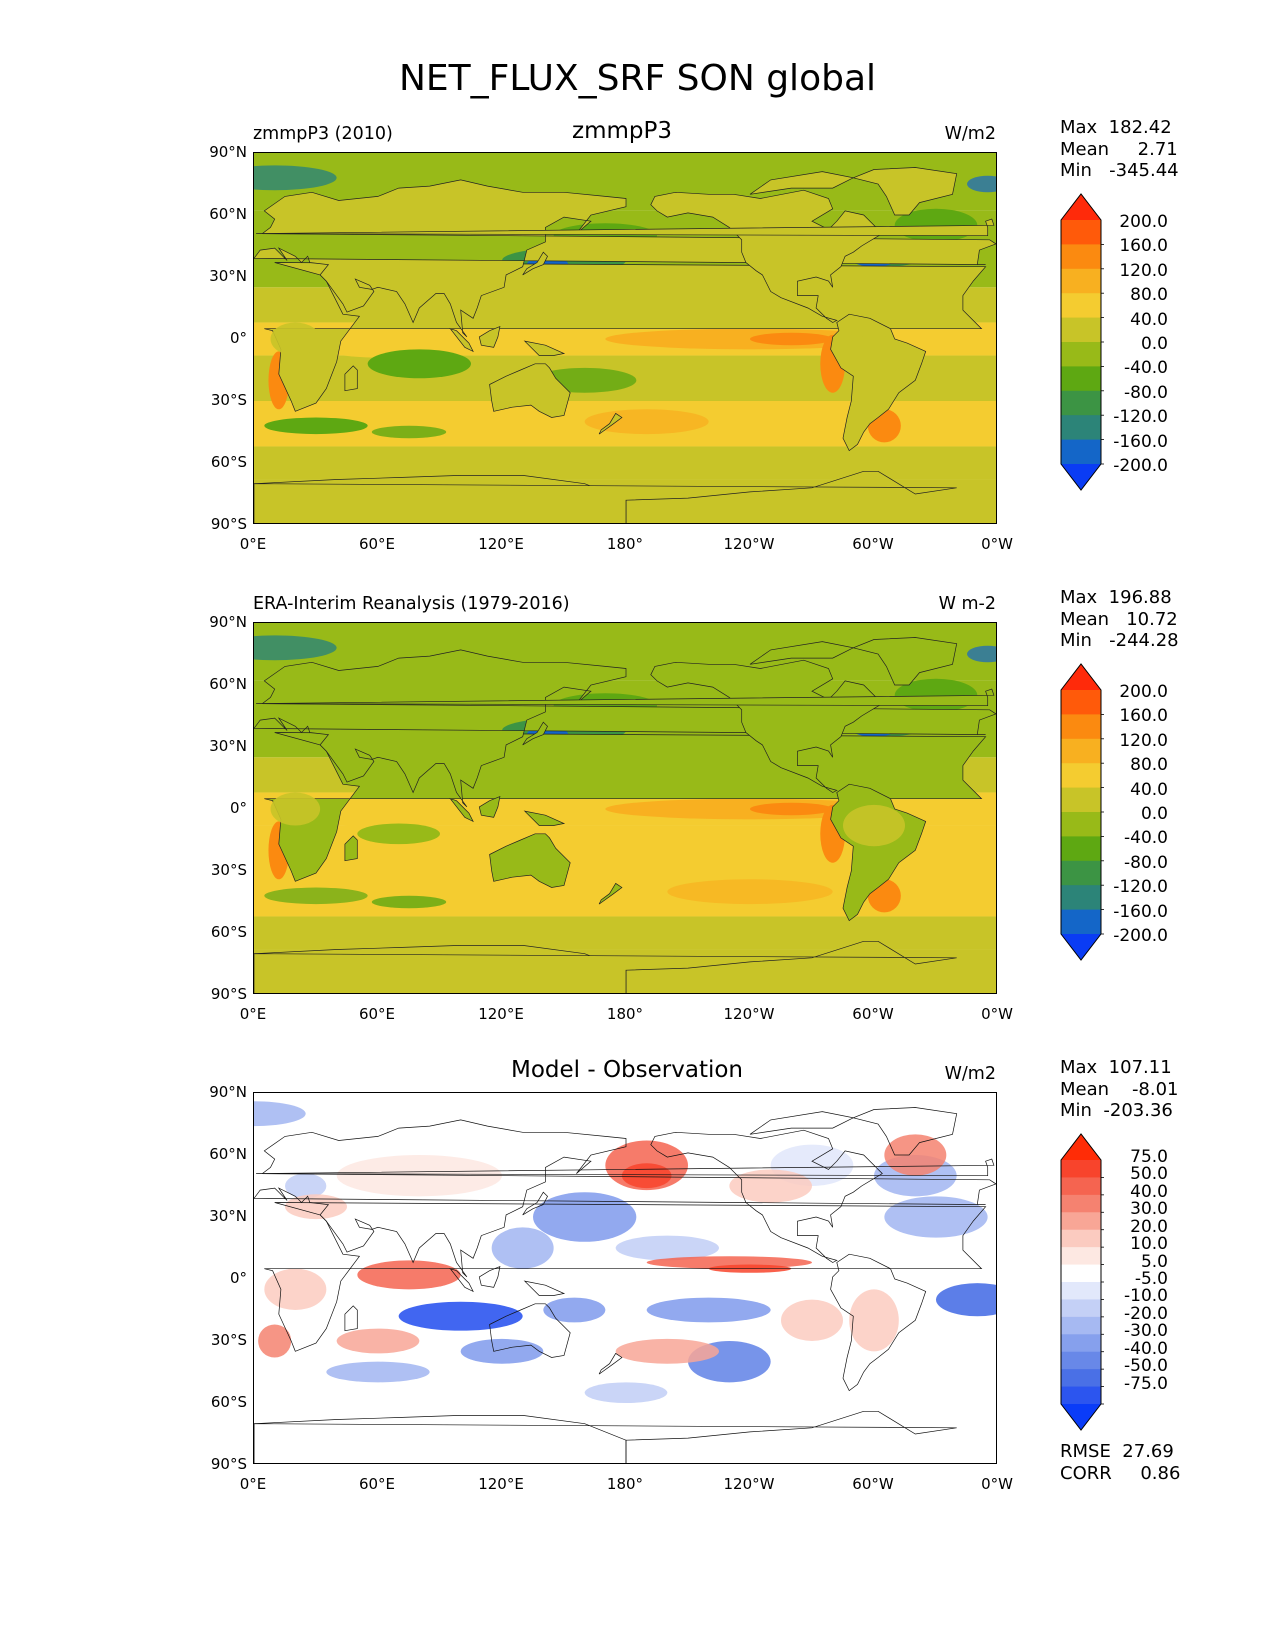 This screenshot has height=1650, width=1275. What do you see at coordinates (440, 1439) in the screenshot?
I see `coastline-antarctica` at bounding box center [440, 1439].